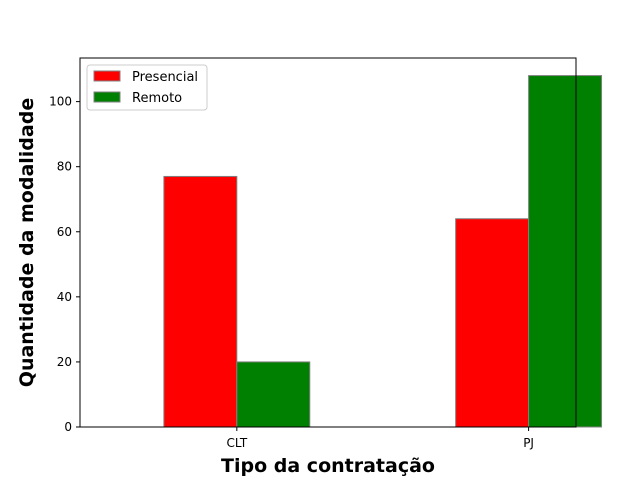  Describe the element at coordinates (64, 232) in the screenshot. I see `y-tick-label: 60` at that location.